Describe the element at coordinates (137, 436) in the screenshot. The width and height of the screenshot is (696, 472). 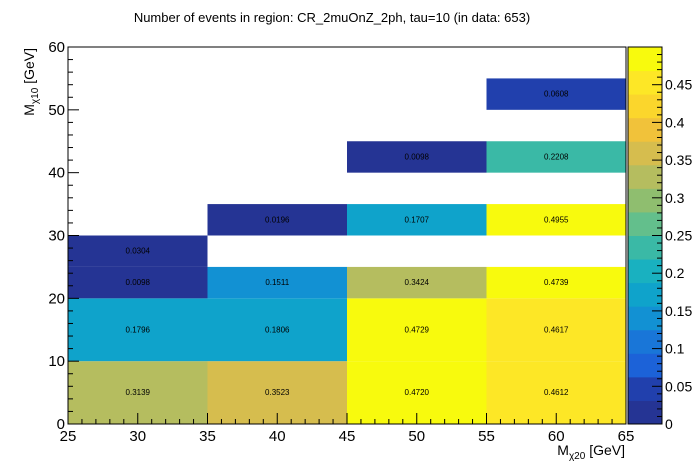
I see `x-tick-label: 30` at that location.